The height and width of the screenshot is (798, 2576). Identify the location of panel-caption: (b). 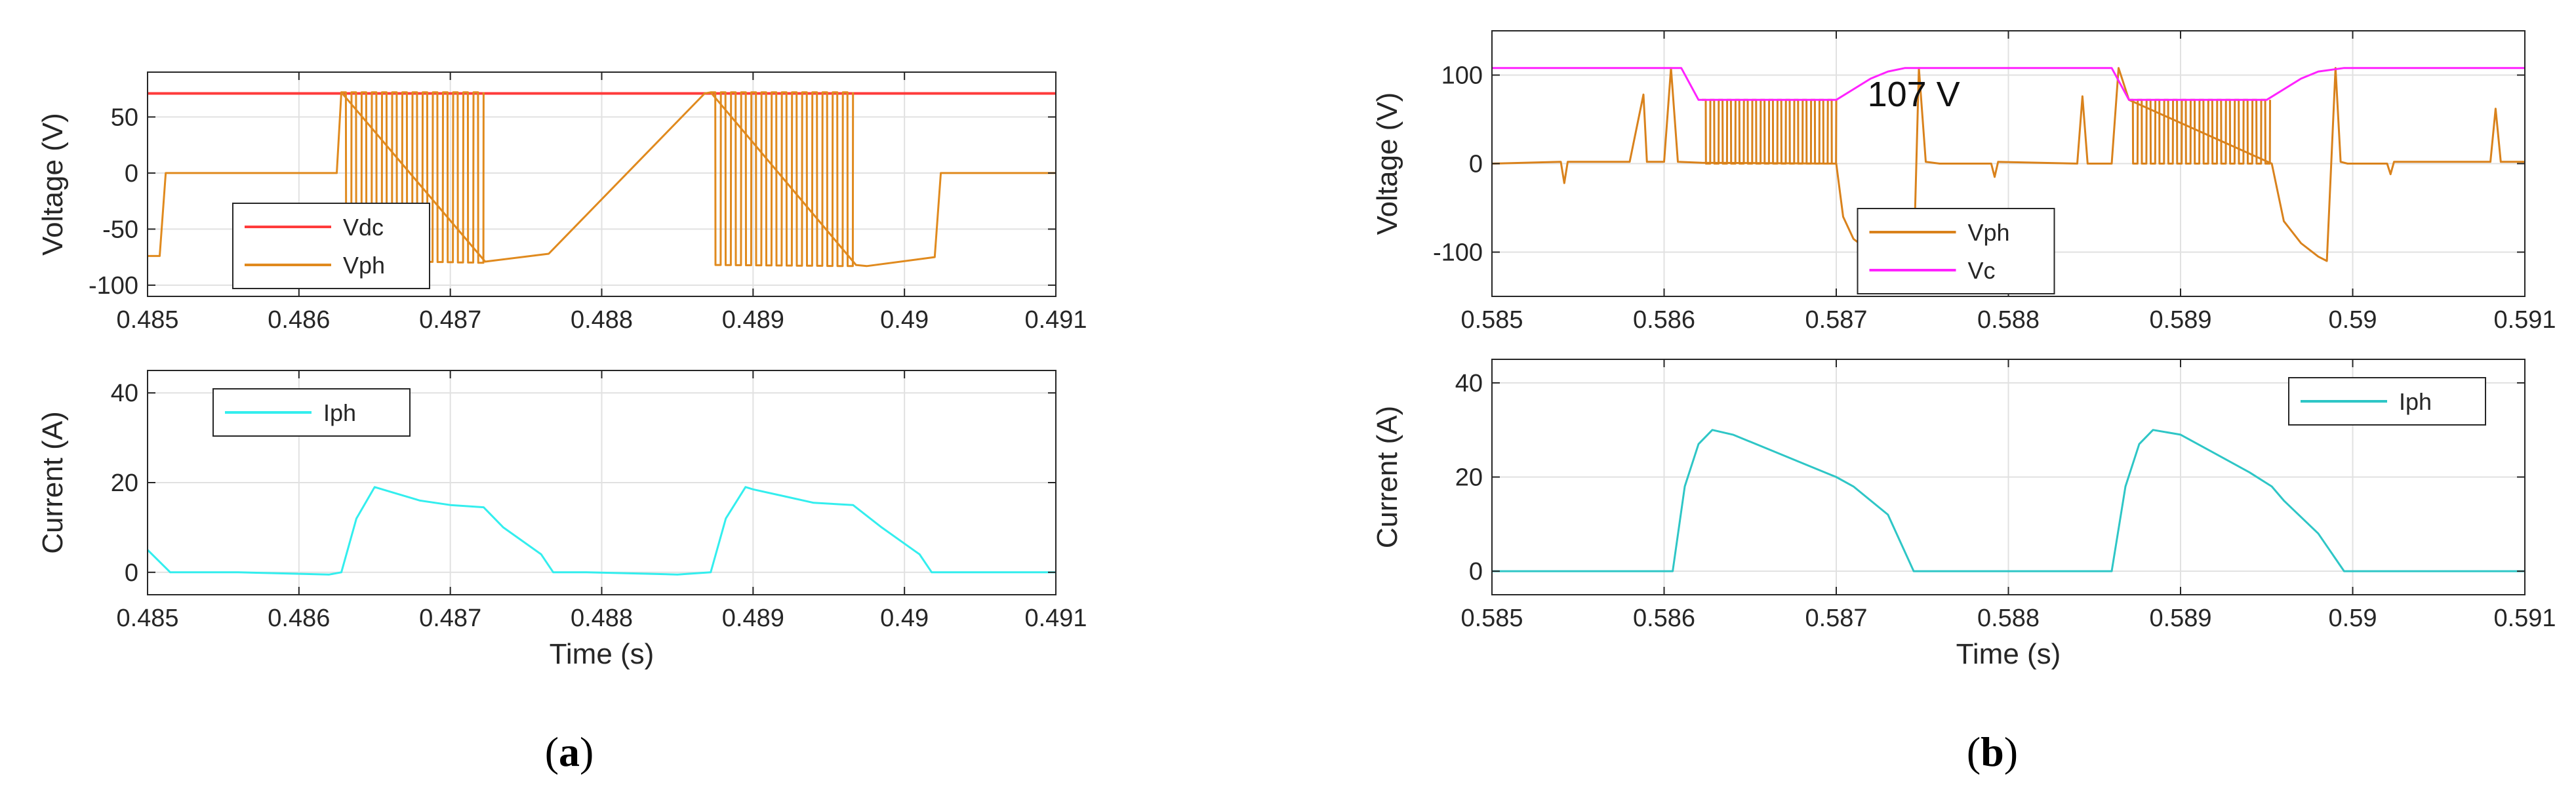
(1992, 752).